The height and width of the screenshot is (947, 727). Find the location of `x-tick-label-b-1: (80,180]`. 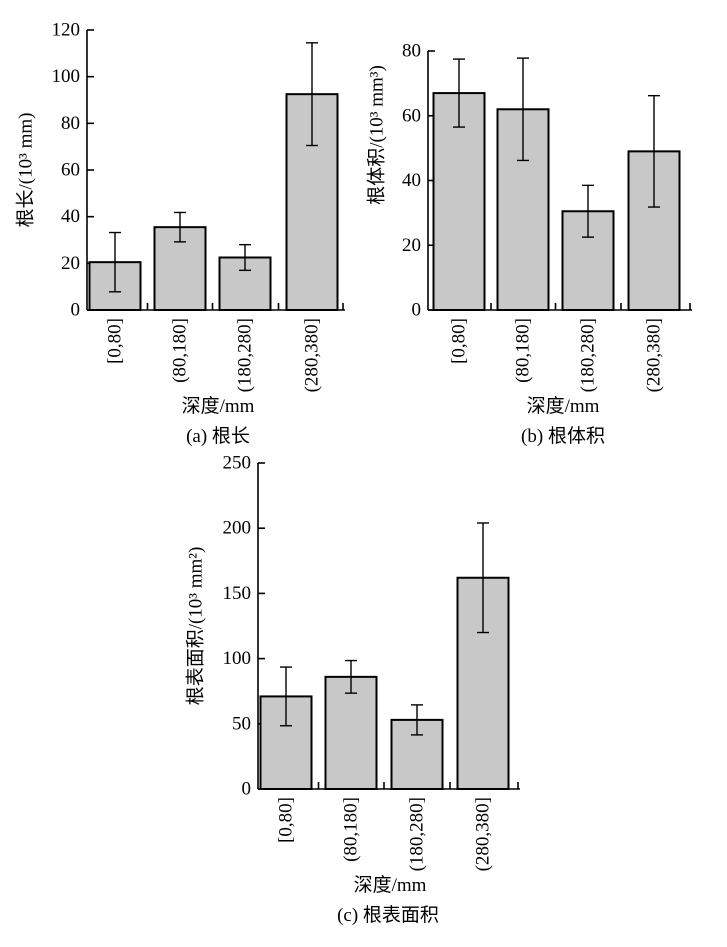

x-tick-label-b-1: (80,180] is located at coordinates (523, 350).